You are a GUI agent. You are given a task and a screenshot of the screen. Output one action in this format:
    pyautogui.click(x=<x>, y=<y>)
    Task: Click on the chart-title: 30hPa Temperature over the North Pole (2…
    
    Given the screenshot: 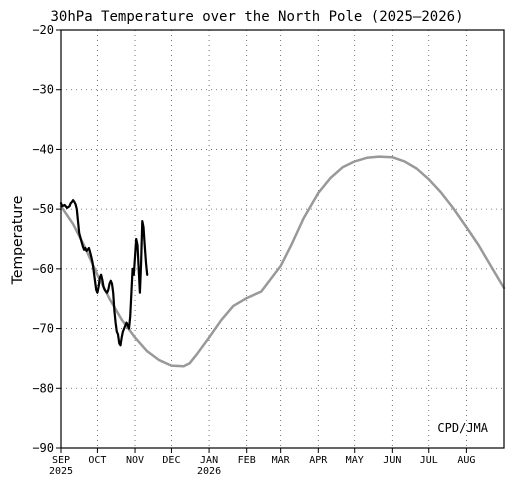 What is the action you would take?
    pyautogui.click(x=256, y=17)
    